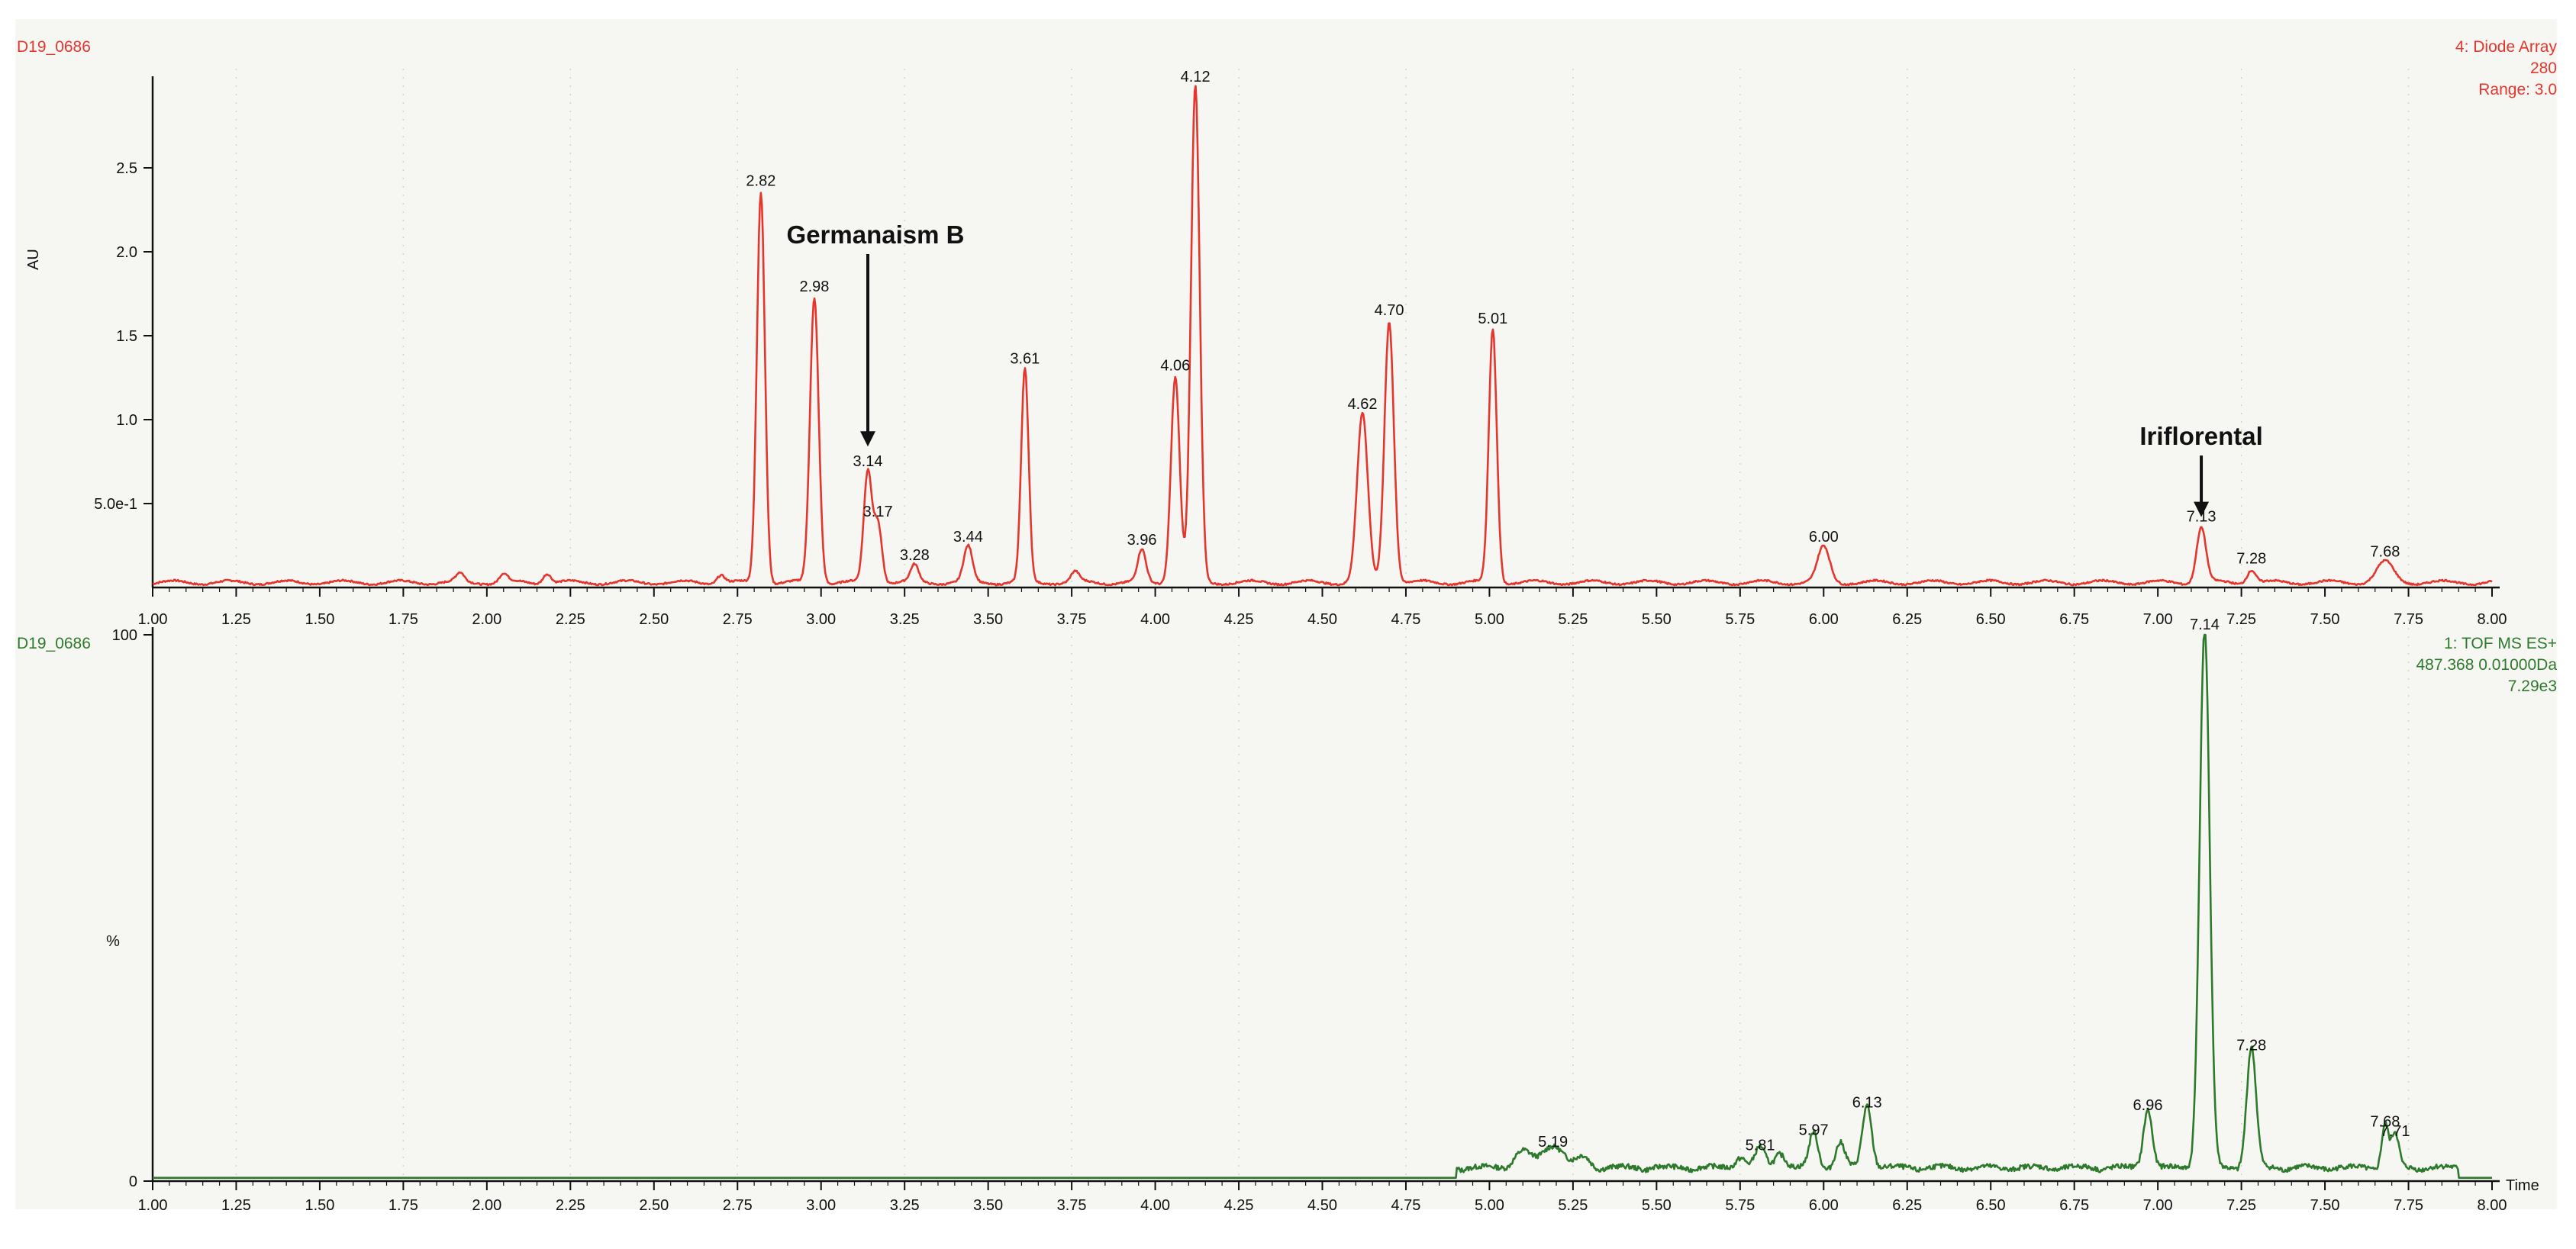  Describe the element at coordinates (54, 643) in the screenshot. I see `bottom-sample-id: D19_0686` at that location.